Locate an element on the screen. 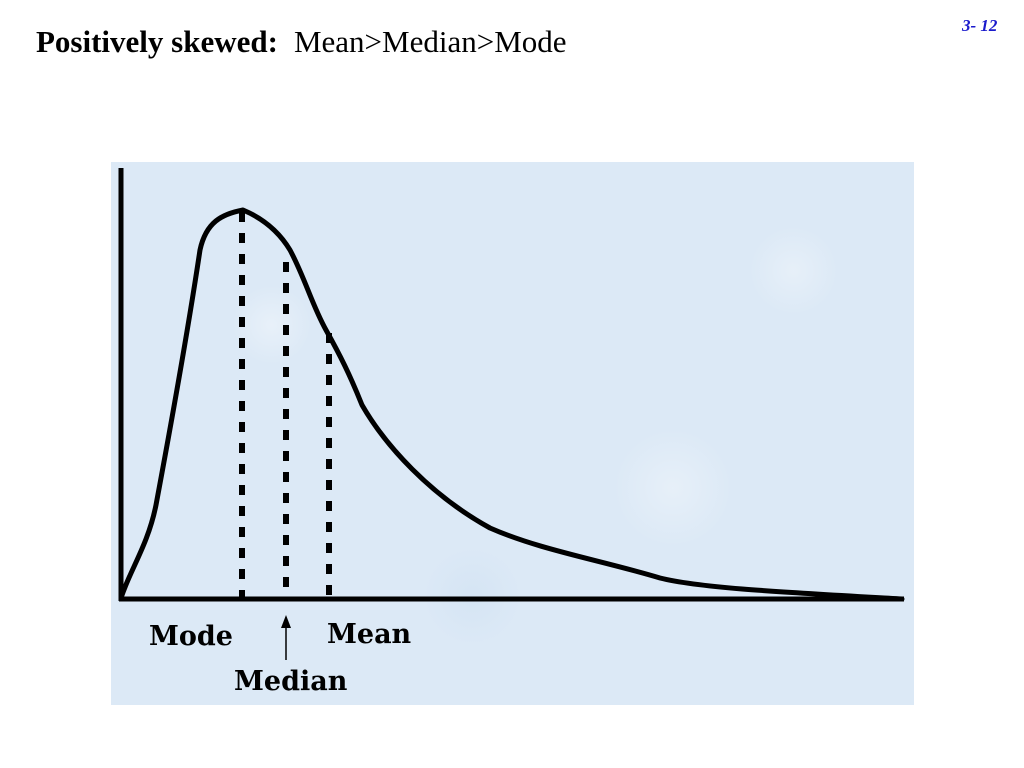  mean-label: Mean is located at coordinates (369, 634).